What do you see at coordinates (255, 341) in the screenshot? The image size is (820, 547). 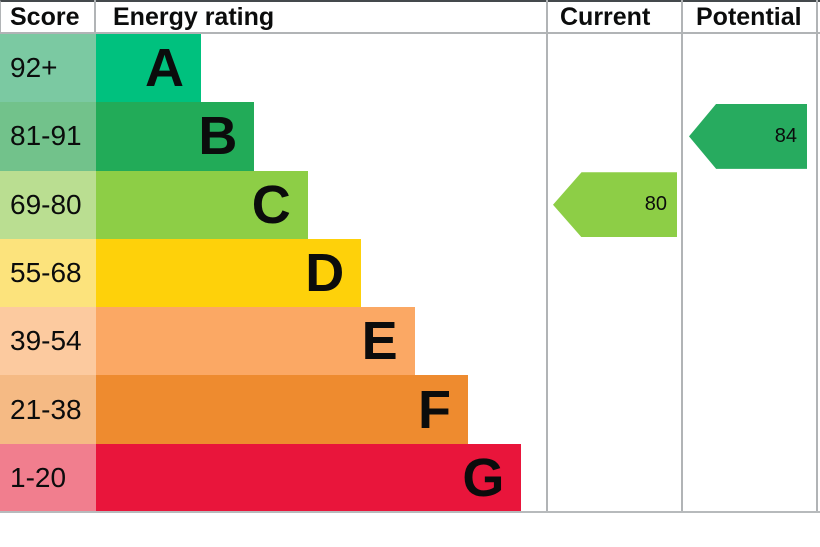 I see `band-bar: E` at bounding box center [255, 341].